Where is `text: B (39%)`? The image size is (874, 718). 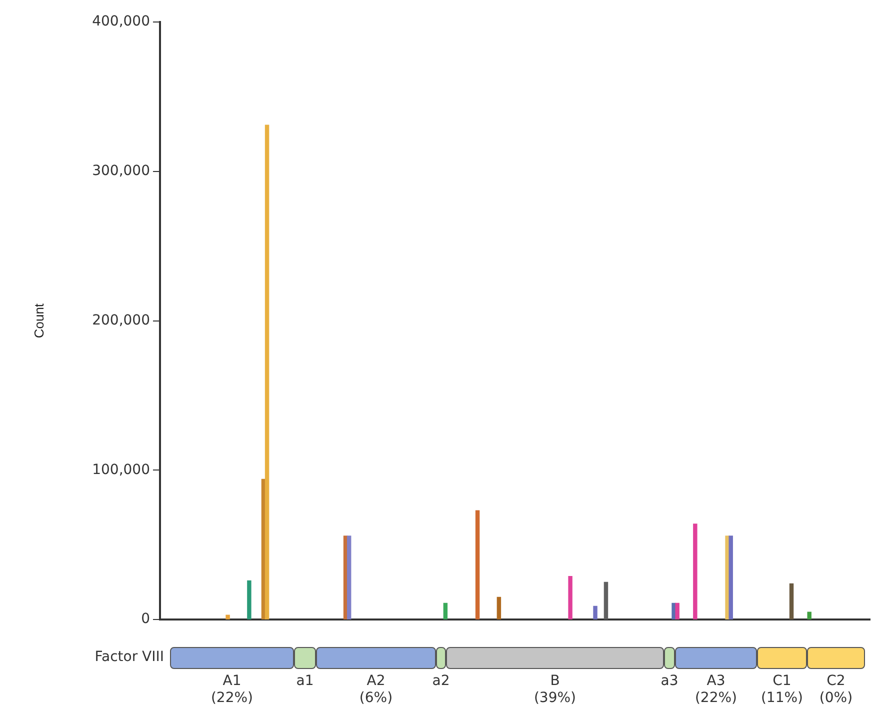 text: B (39%) is located at coordinates (555, 690).